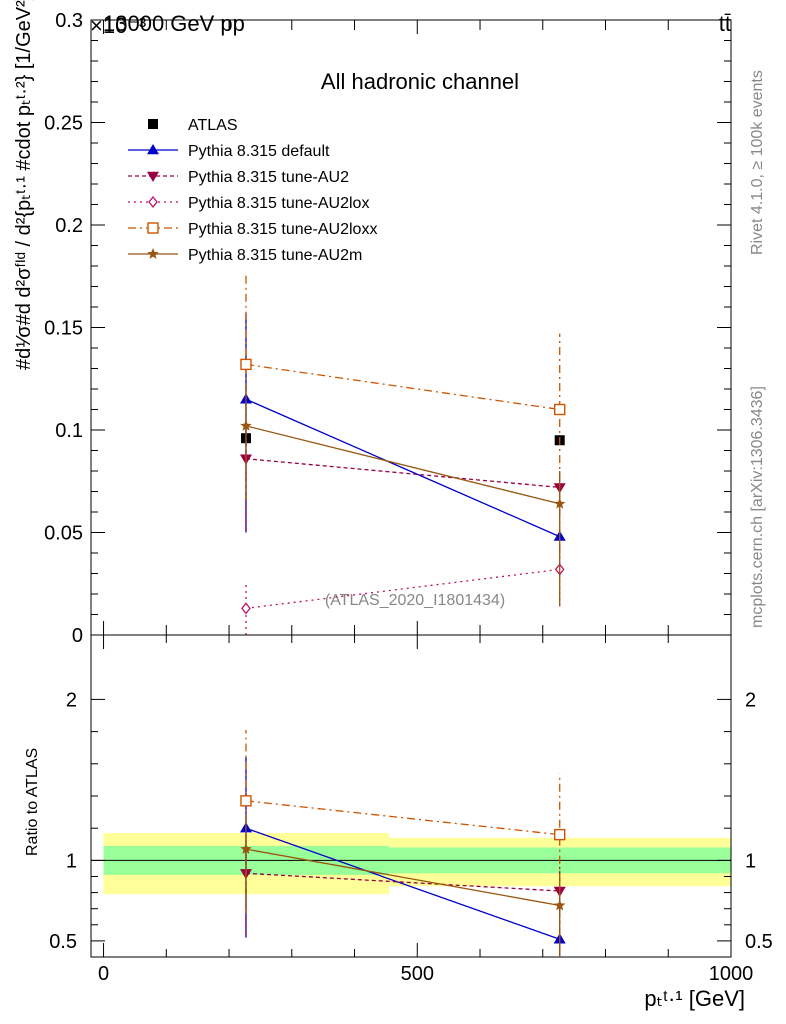  I want to click on main-ytick-label: 0, so click(77, 636).